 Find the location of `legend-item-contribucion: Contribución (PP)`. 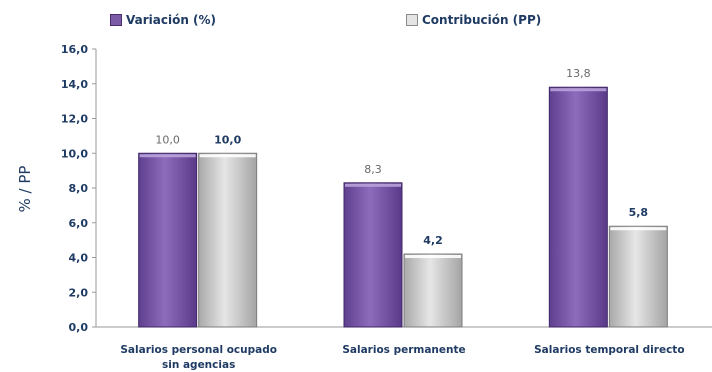

legend-item-contribucion: Contribución (PP) is located at coordinates (473, 20).